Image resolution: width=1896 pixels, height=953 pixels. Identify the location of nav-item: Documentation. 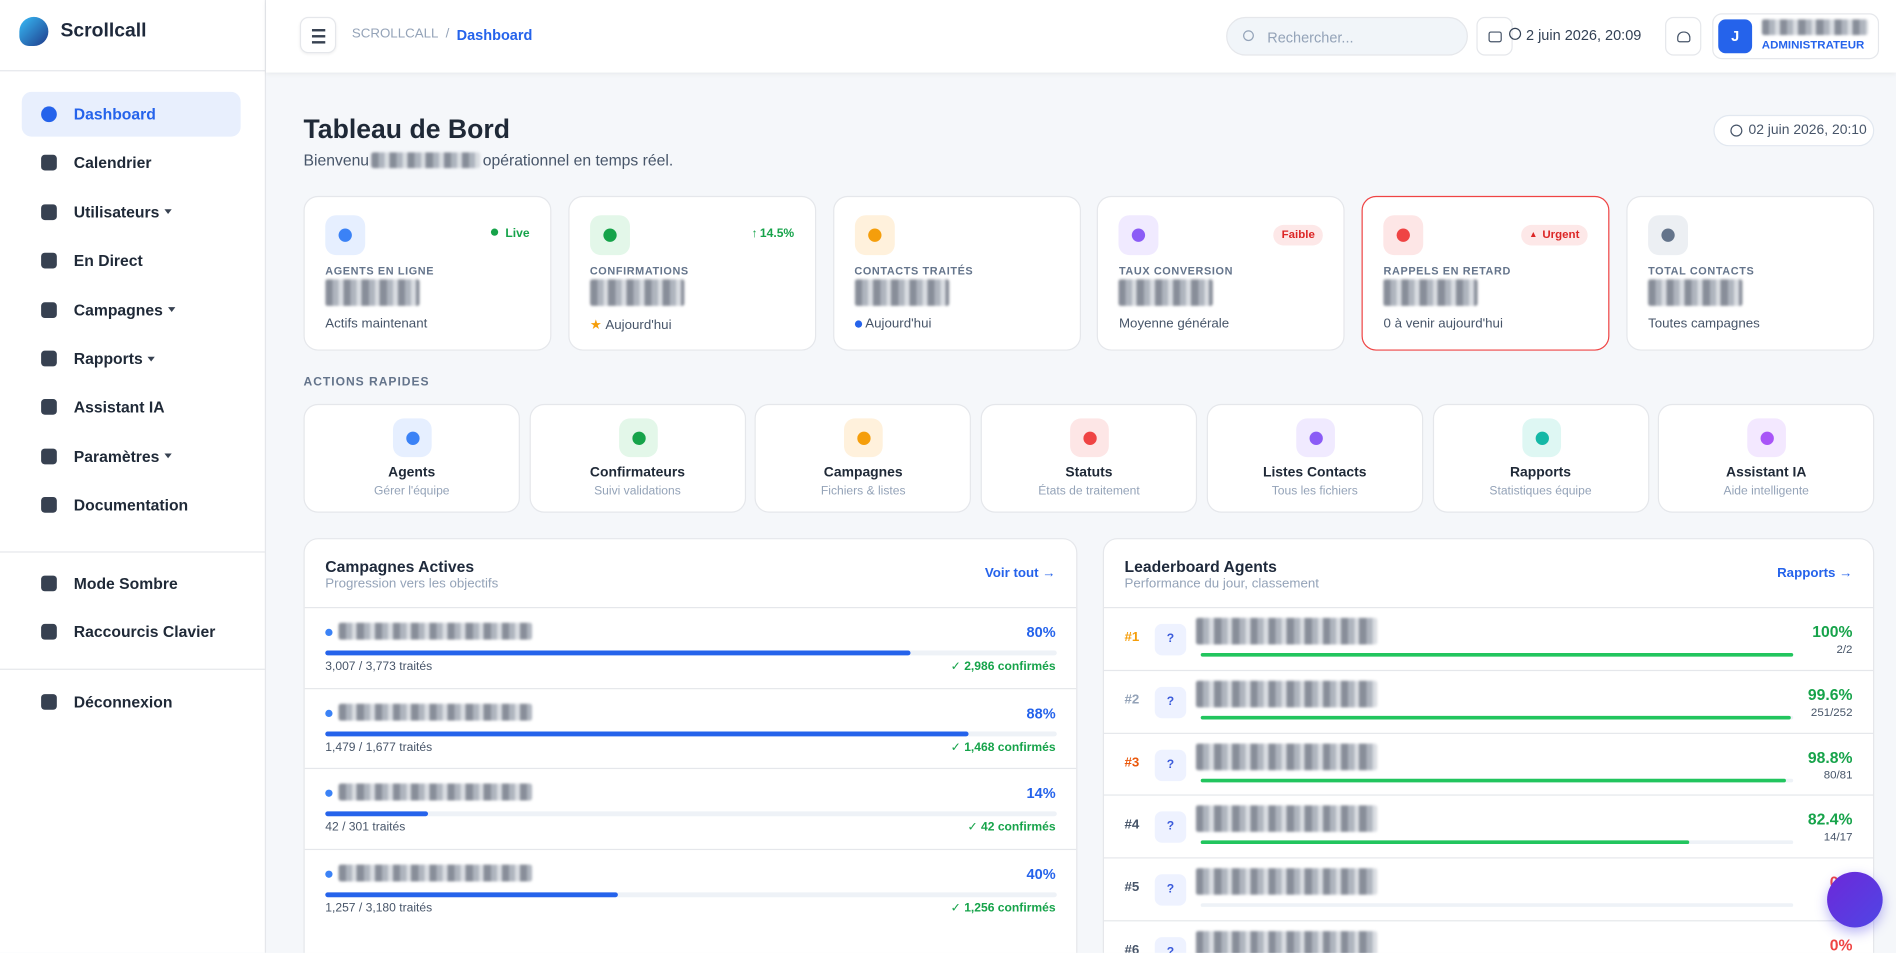
(131, 505).